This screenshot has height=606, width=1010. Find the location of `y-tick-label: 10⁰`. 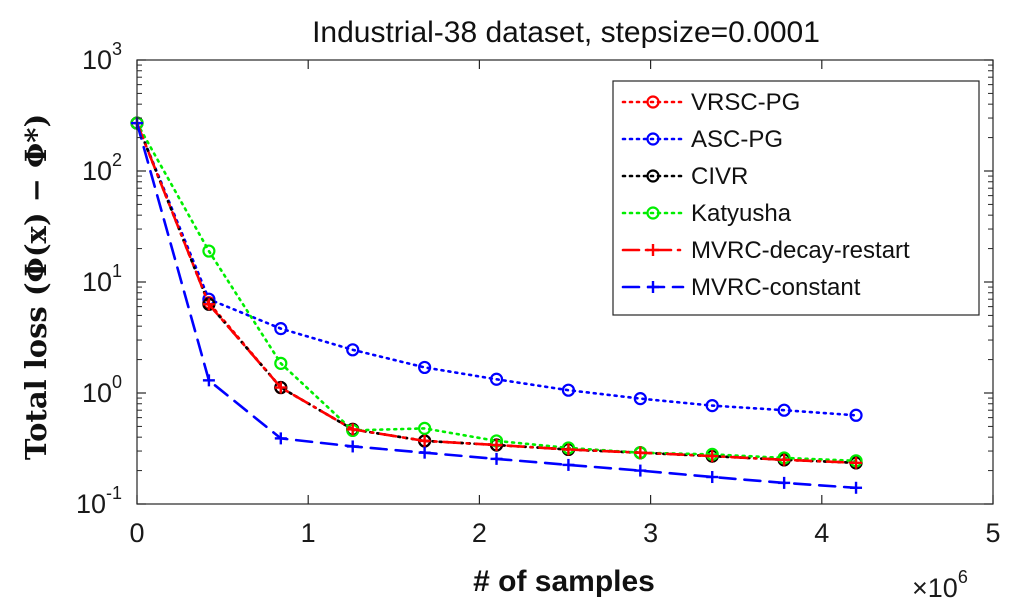

y-tick-label: 10⁰ is located at coordinates (102, 390).